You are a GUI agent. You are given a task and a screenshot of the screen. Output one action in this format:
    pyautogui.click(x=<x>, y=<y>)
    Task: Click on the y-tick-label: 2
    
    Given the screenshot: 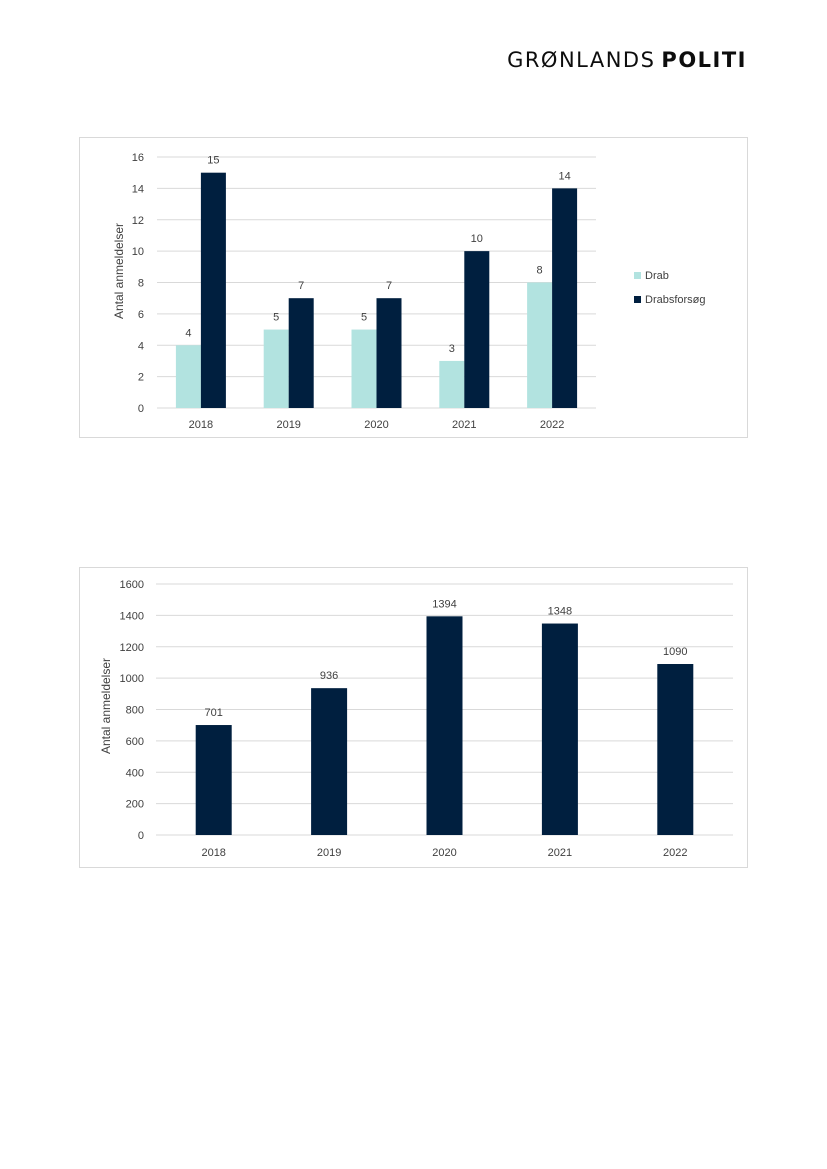 What is the action you would take?
    pyautogui.click(x=141, y=378)
    